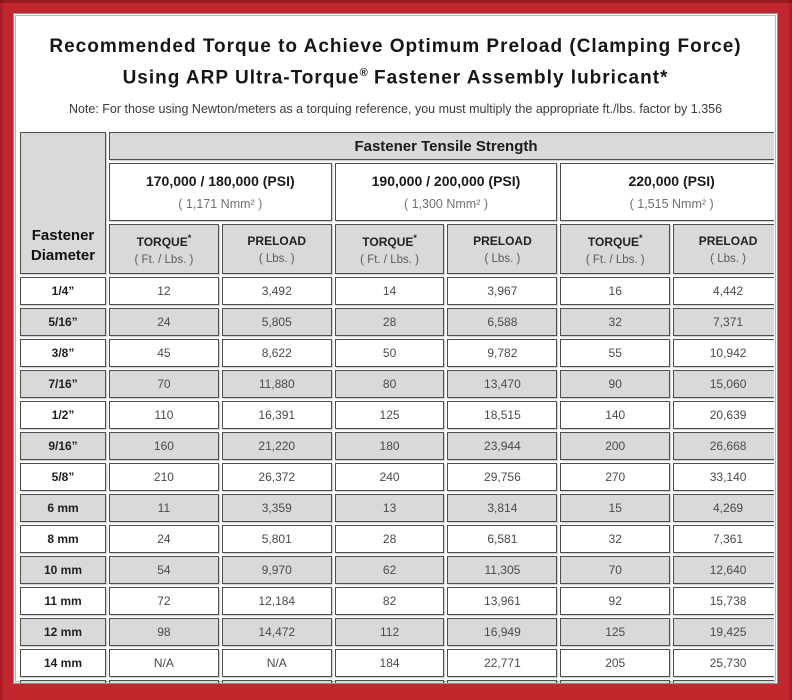  What do you see at coordinates (389, 384) in the screenshot?
I see `value-cell: 80` at bounding box center [389, 384].